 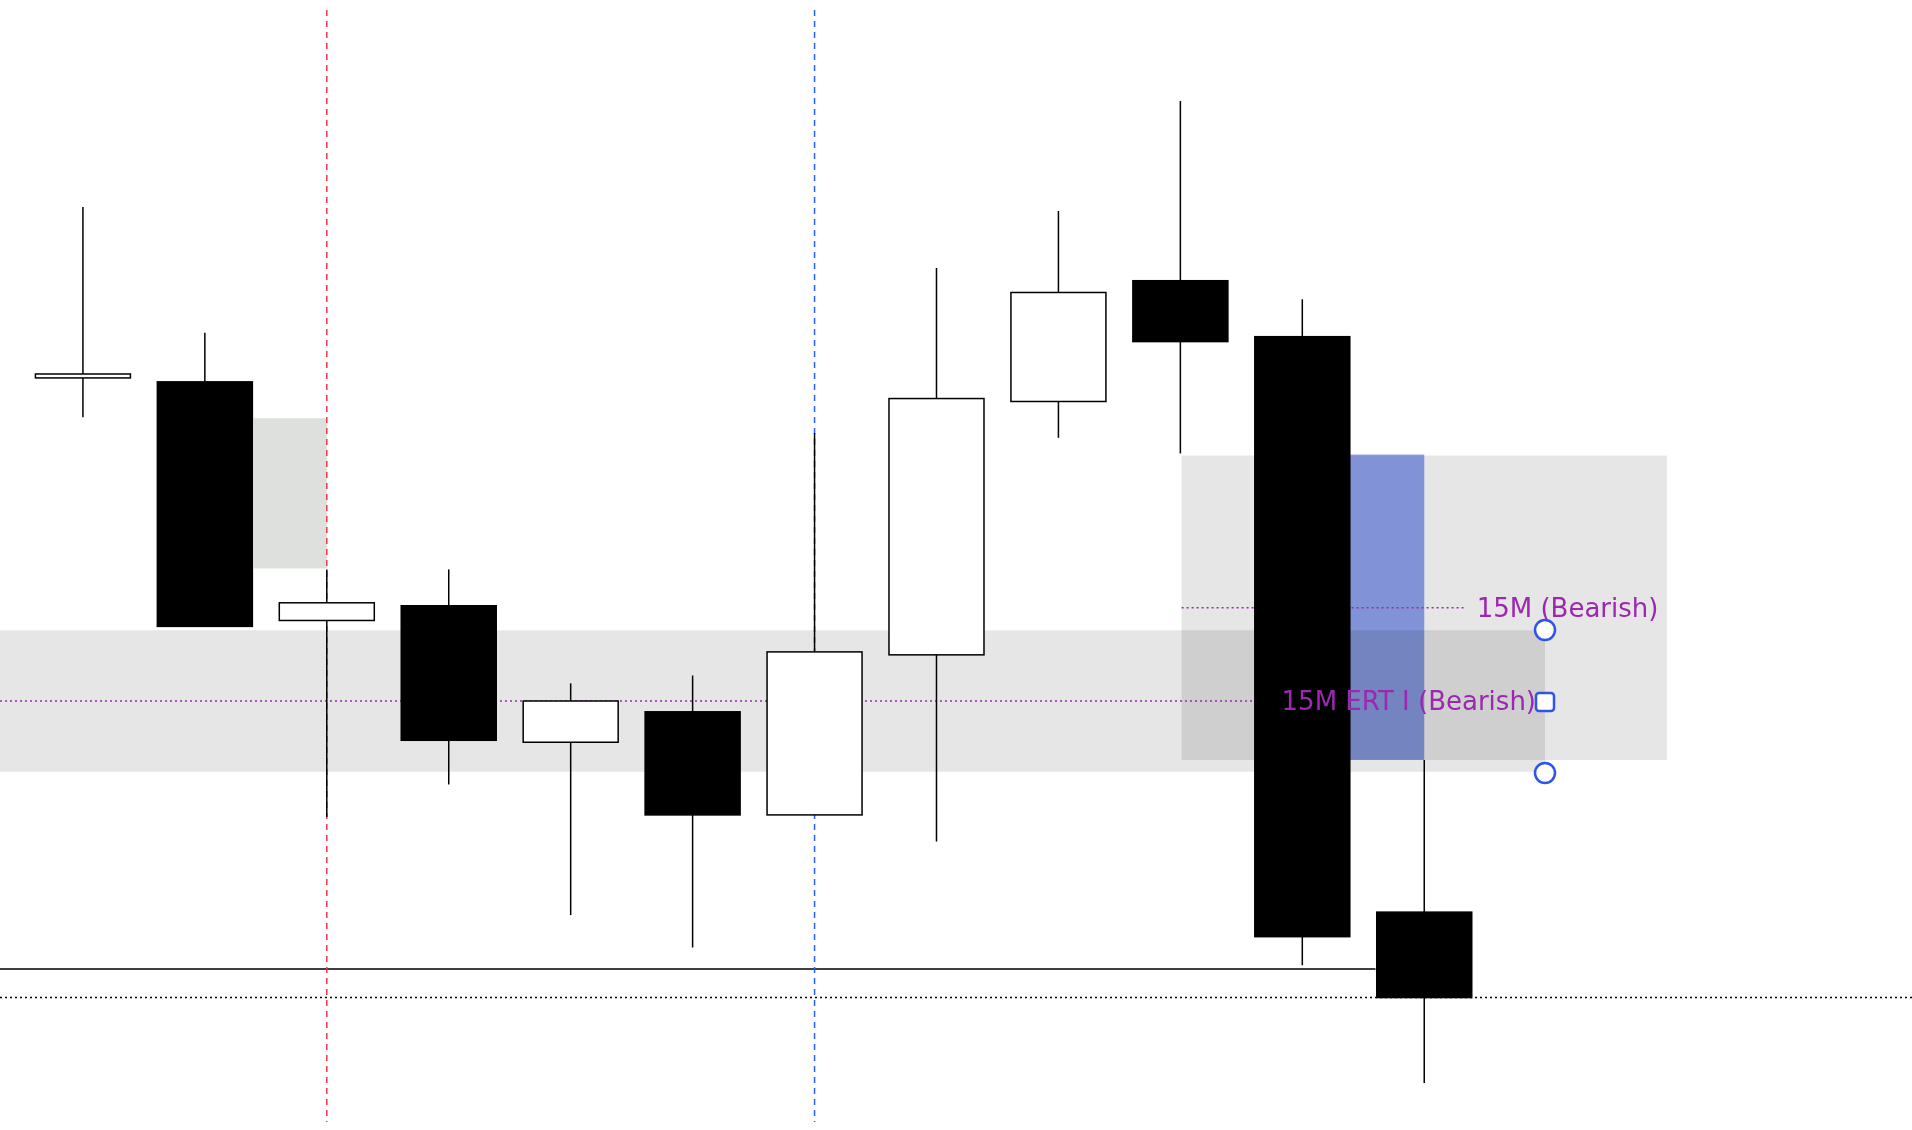 What do you see at coordinates (1567, 607) in the screenshot?
I see `ref-line-label: 15M (Bearish)` at bounding box center [1567, 607].